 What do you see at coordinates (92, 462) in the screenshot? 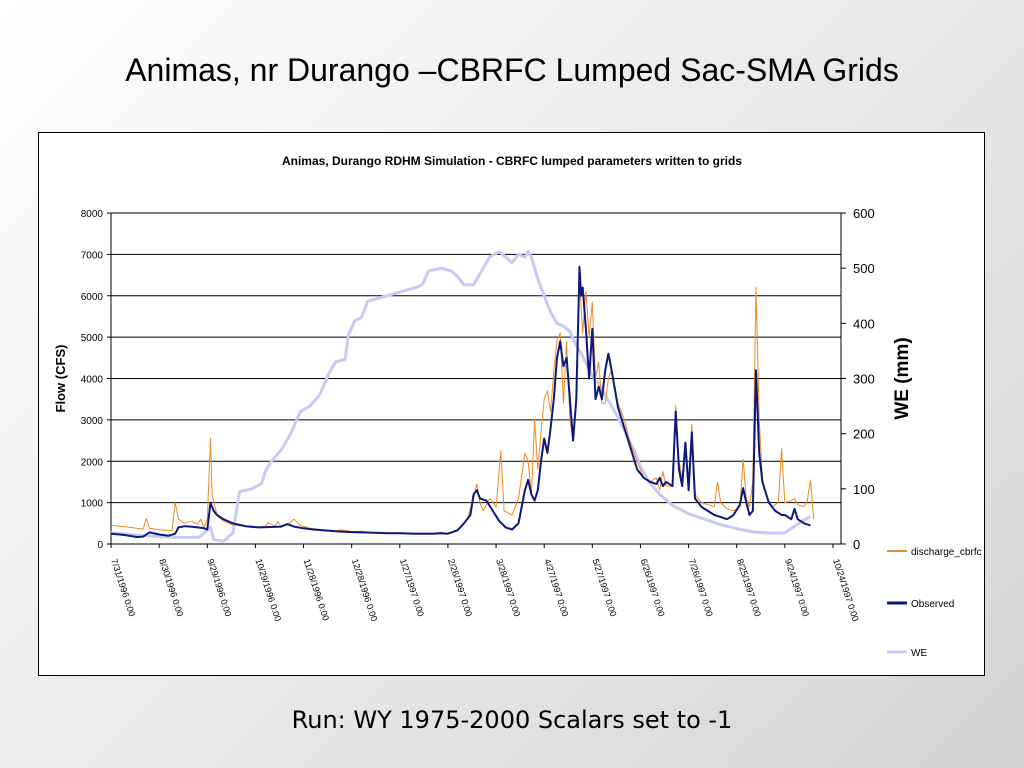
I see `y-tick-label: 2000` at bounding box center [92, 462].